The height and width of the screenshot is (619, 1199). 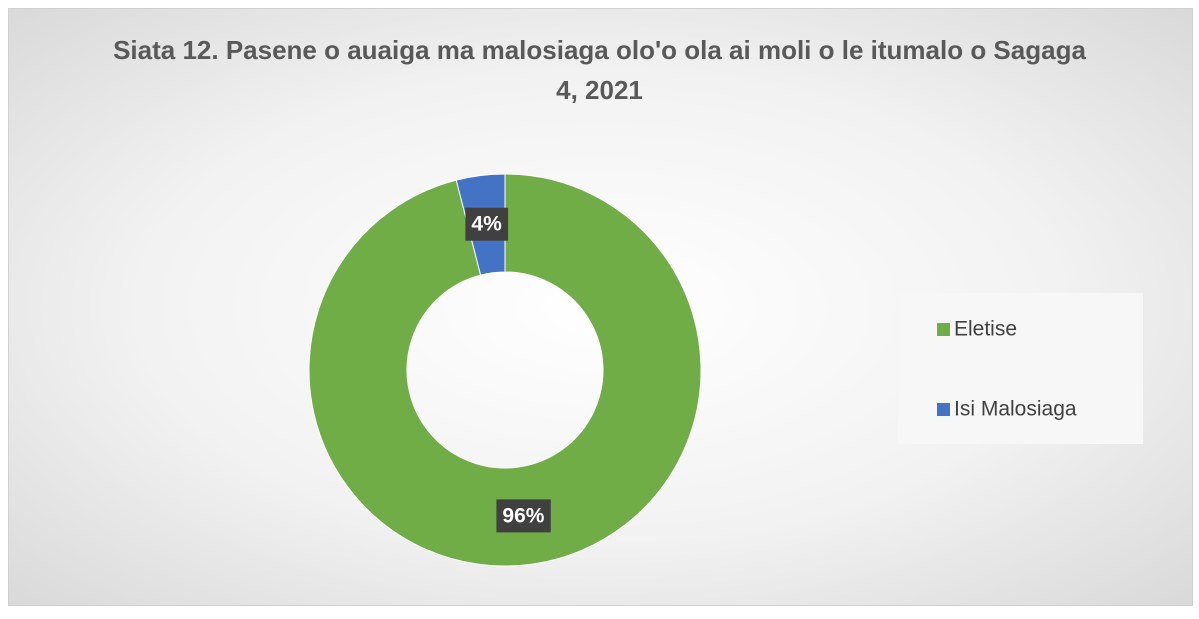 I want to click on legend-label: Isi Malosiaga, so click(x=1015, y=409).